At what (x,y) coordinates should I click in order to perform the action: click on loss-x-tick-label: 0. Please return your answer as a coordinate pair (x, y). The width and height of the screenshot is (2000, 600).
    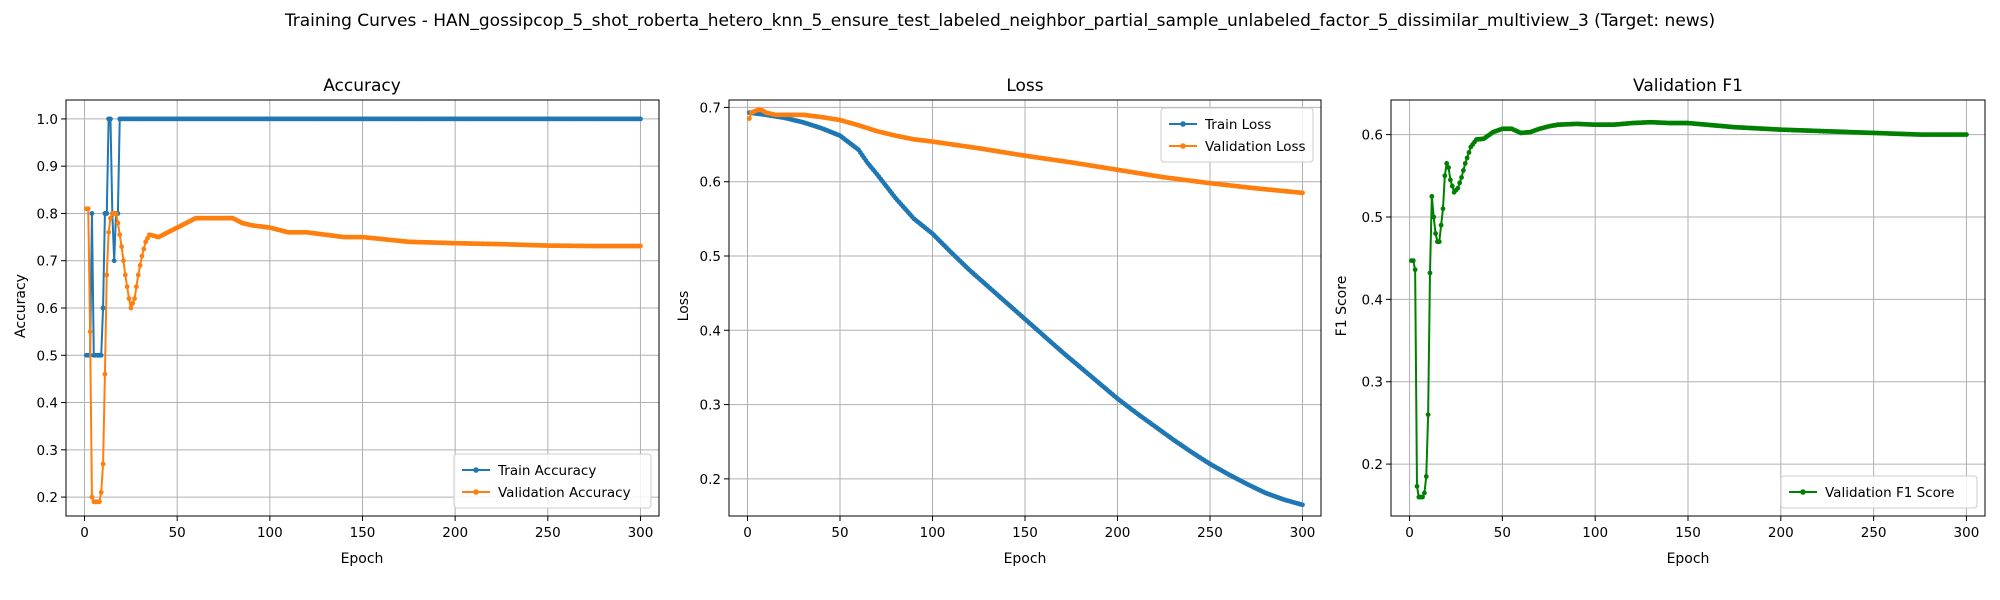
    Looking at the image, I should click on (747, 533).